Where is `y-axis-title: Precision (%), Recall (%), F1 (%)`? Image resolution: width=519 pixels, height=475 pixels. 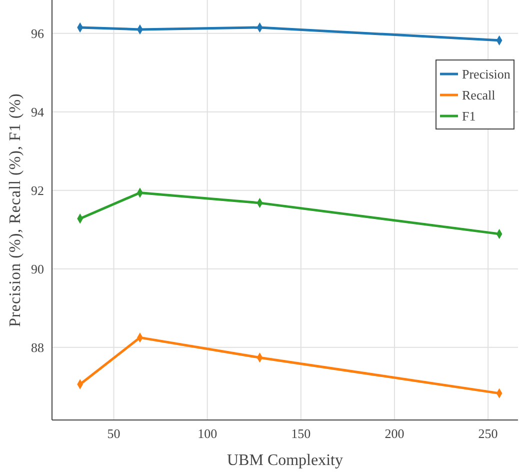
y-axis-title: Precision (%), Recall (%), F1 (%) is located at coordinates (15, 210).